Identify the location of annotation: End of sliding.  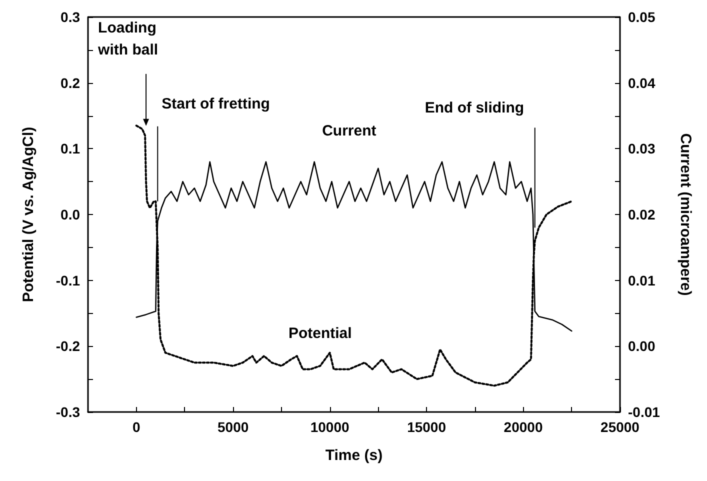
(474, 108).